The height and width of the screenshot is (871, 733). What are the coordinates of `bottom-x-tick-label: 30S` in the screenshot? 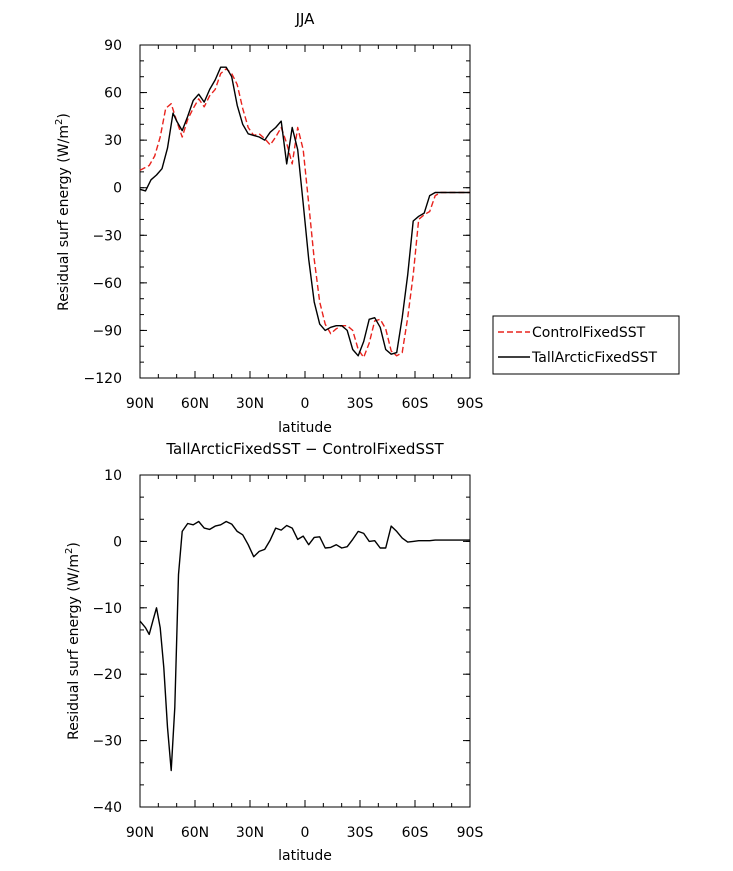 It's located at (360, 833).